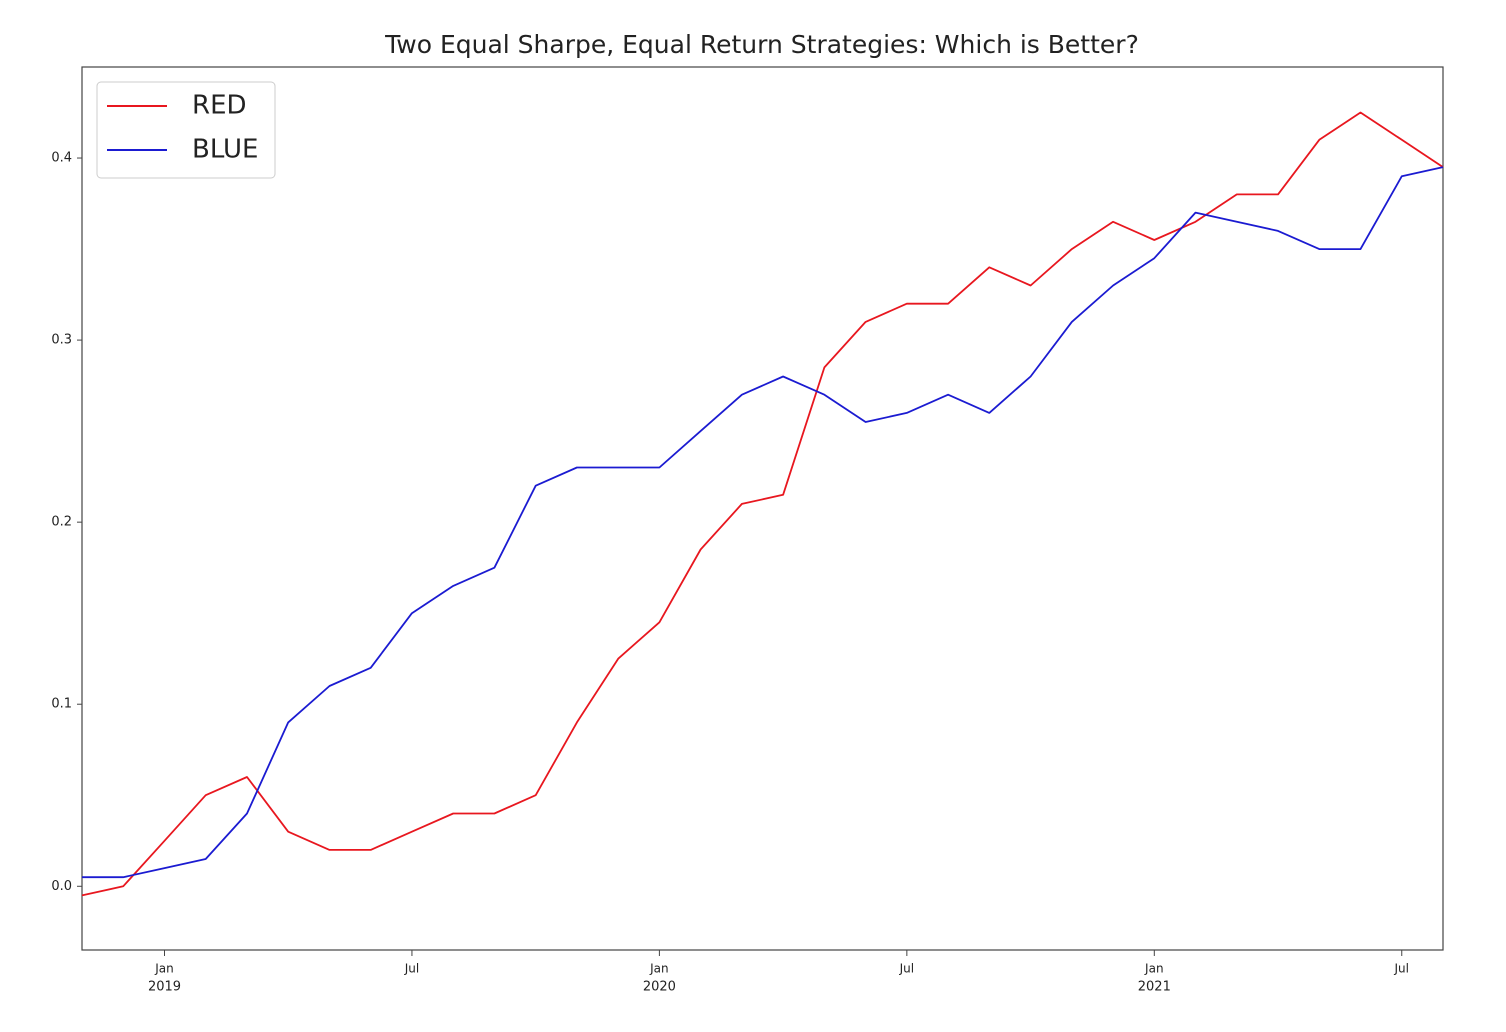 The image size is (1506, 1032). Describe the element at coordinates (225, 150) in the screenshot. I see `legend-label: BLUE` at that location.